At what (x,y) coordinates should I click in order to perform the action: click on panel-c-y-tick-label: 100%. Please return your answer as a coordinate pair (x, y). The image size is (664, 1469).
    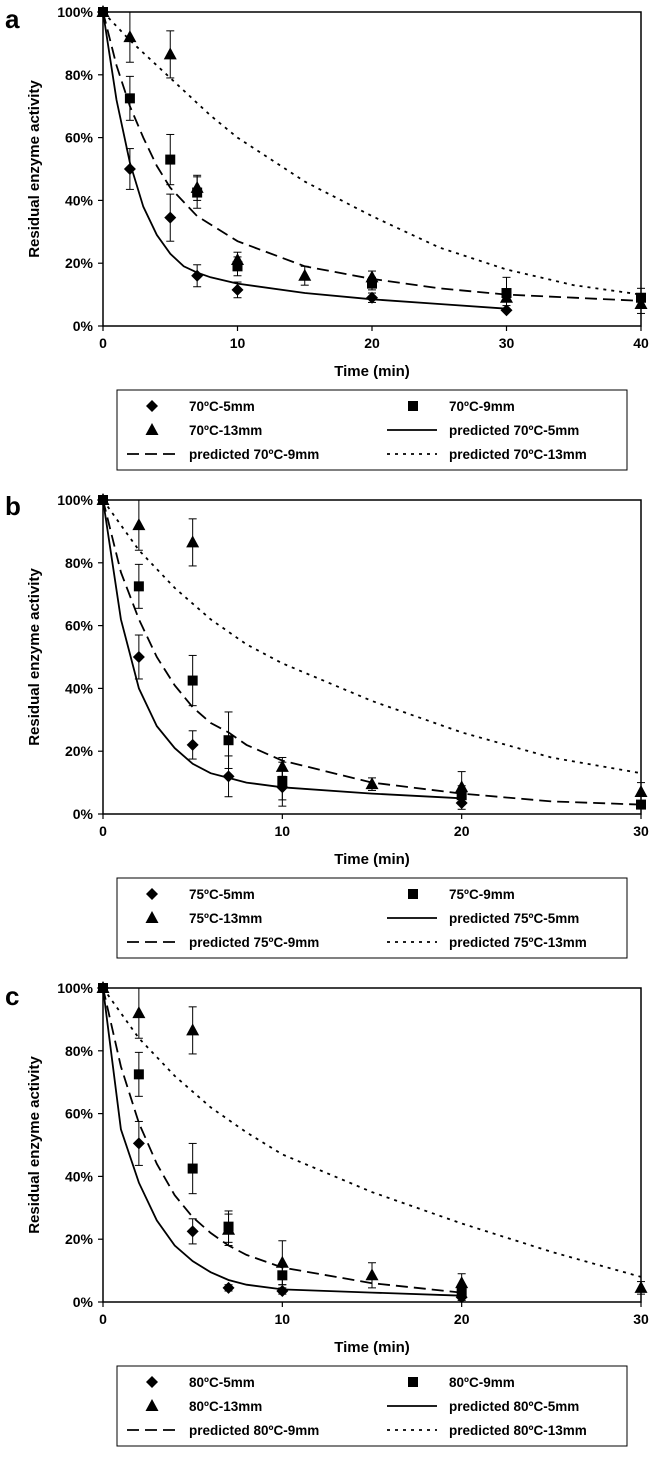
    Looking at the image, I should click on (75, 988).